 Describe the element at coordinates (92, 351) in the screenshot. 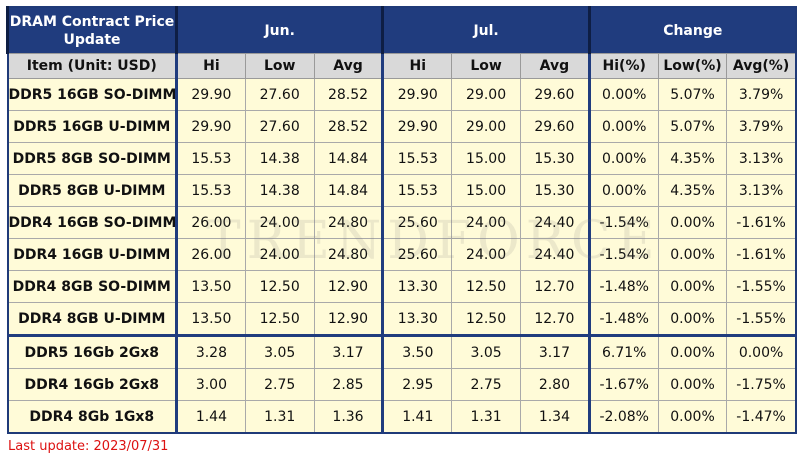

I see `item-cell: DDR5 16Gb 2Gx8` at that location.